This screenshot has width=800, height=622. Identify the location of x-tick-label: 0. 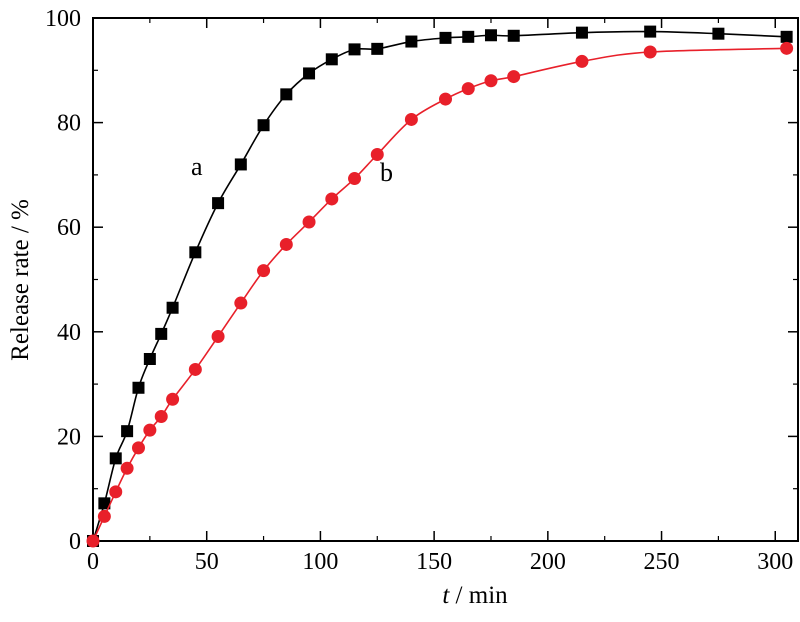
(93, 562).